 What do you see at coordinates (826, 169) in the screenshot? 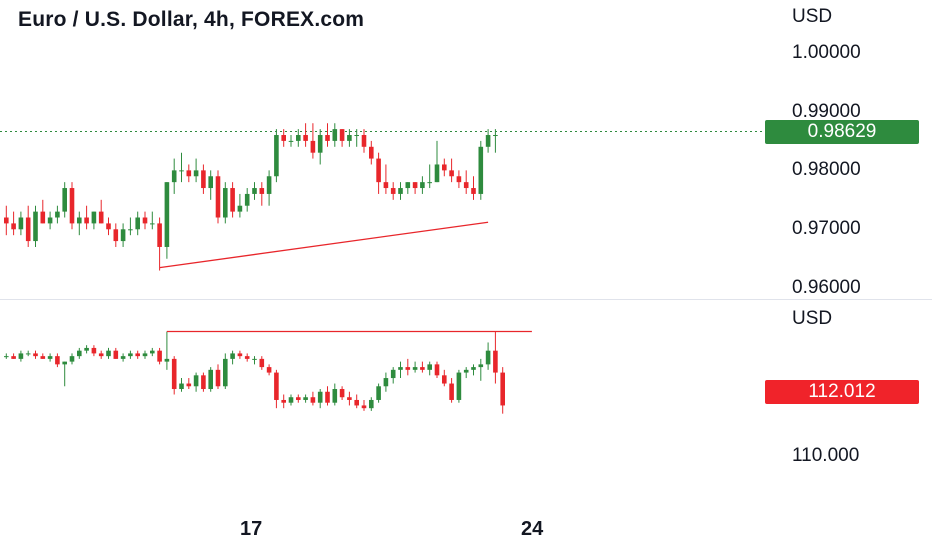
I see `top-y-tick: 0.98000` at bounding box center [826, 169].